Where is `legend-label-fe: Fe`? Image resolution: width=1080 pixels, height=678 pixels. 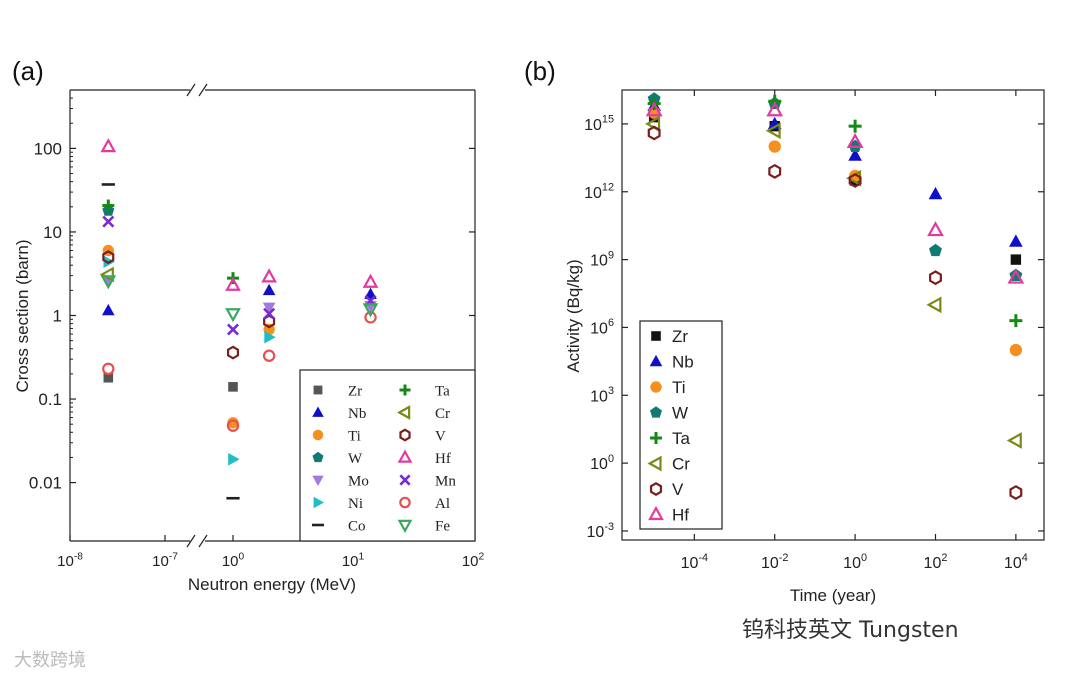 legend-label-fe: Fe is located at coordinates (442, 527).